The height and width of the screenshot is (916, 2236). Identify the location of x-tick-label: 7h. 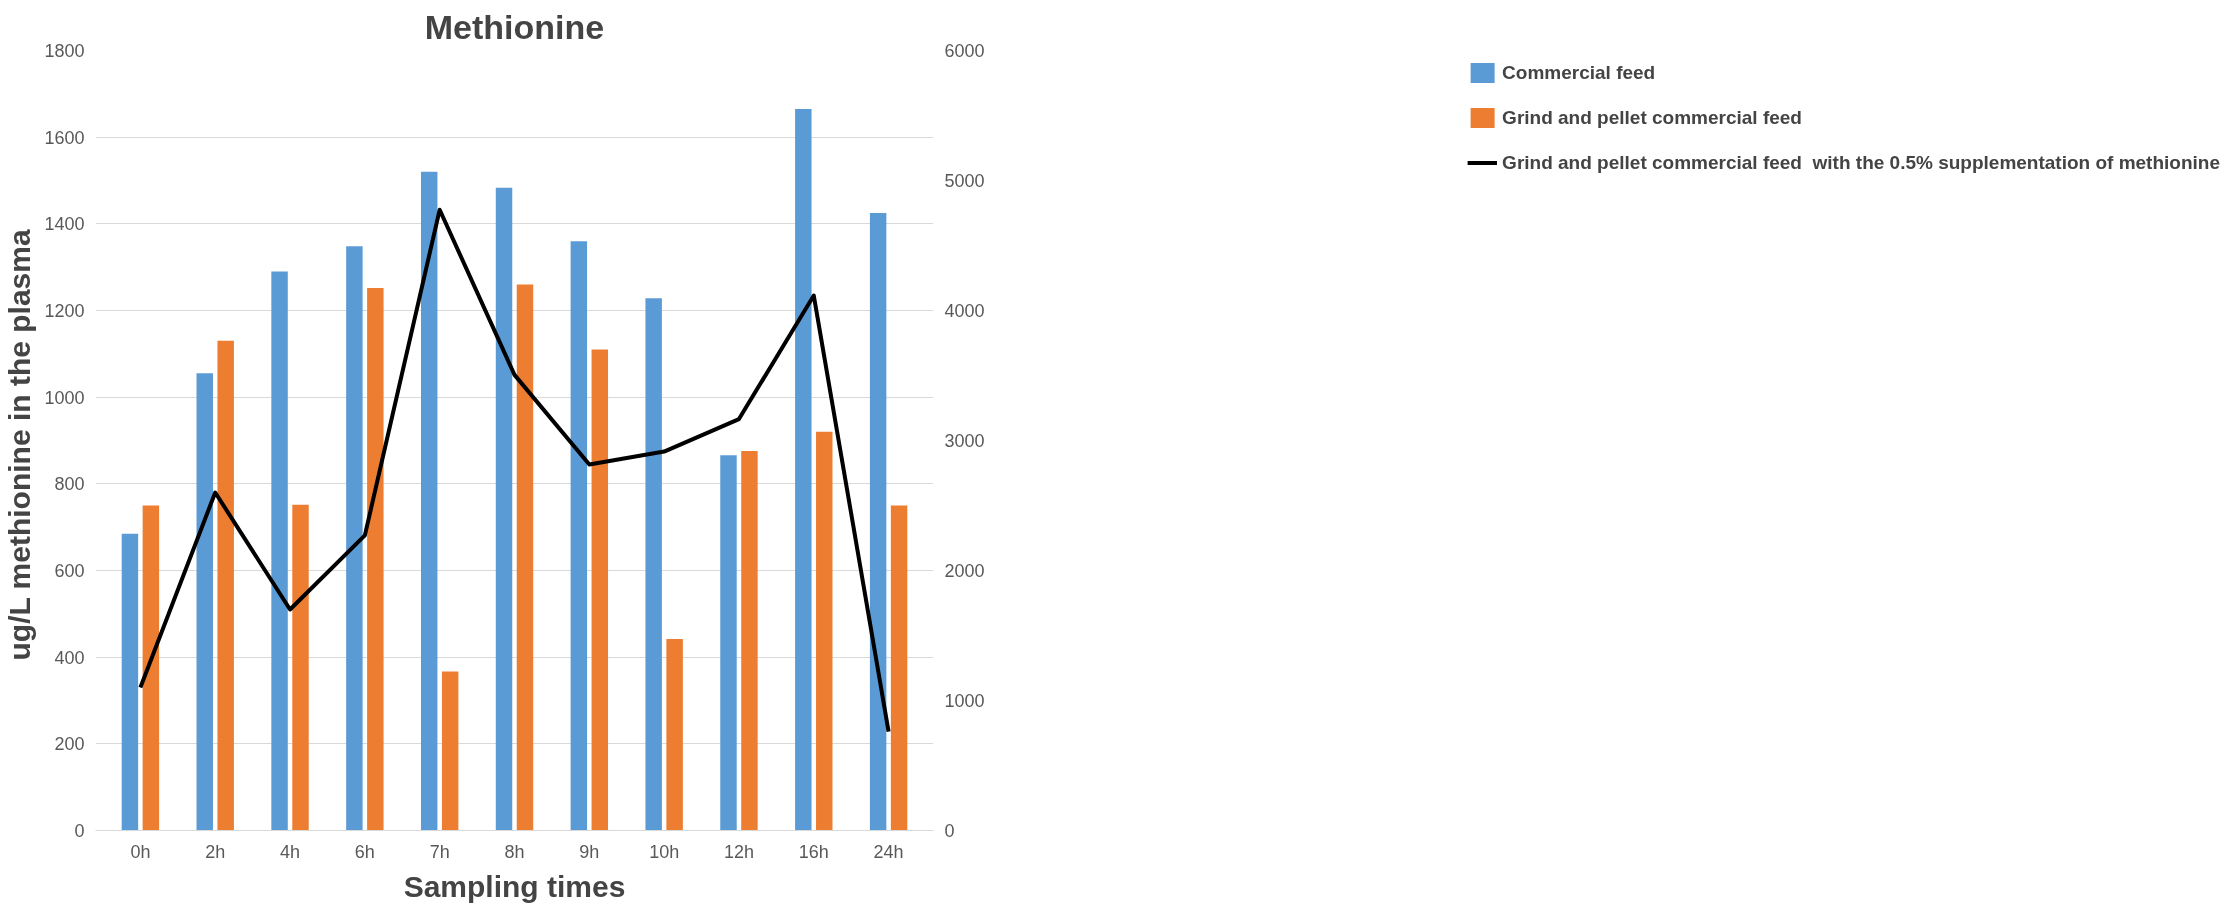
(439, 851).